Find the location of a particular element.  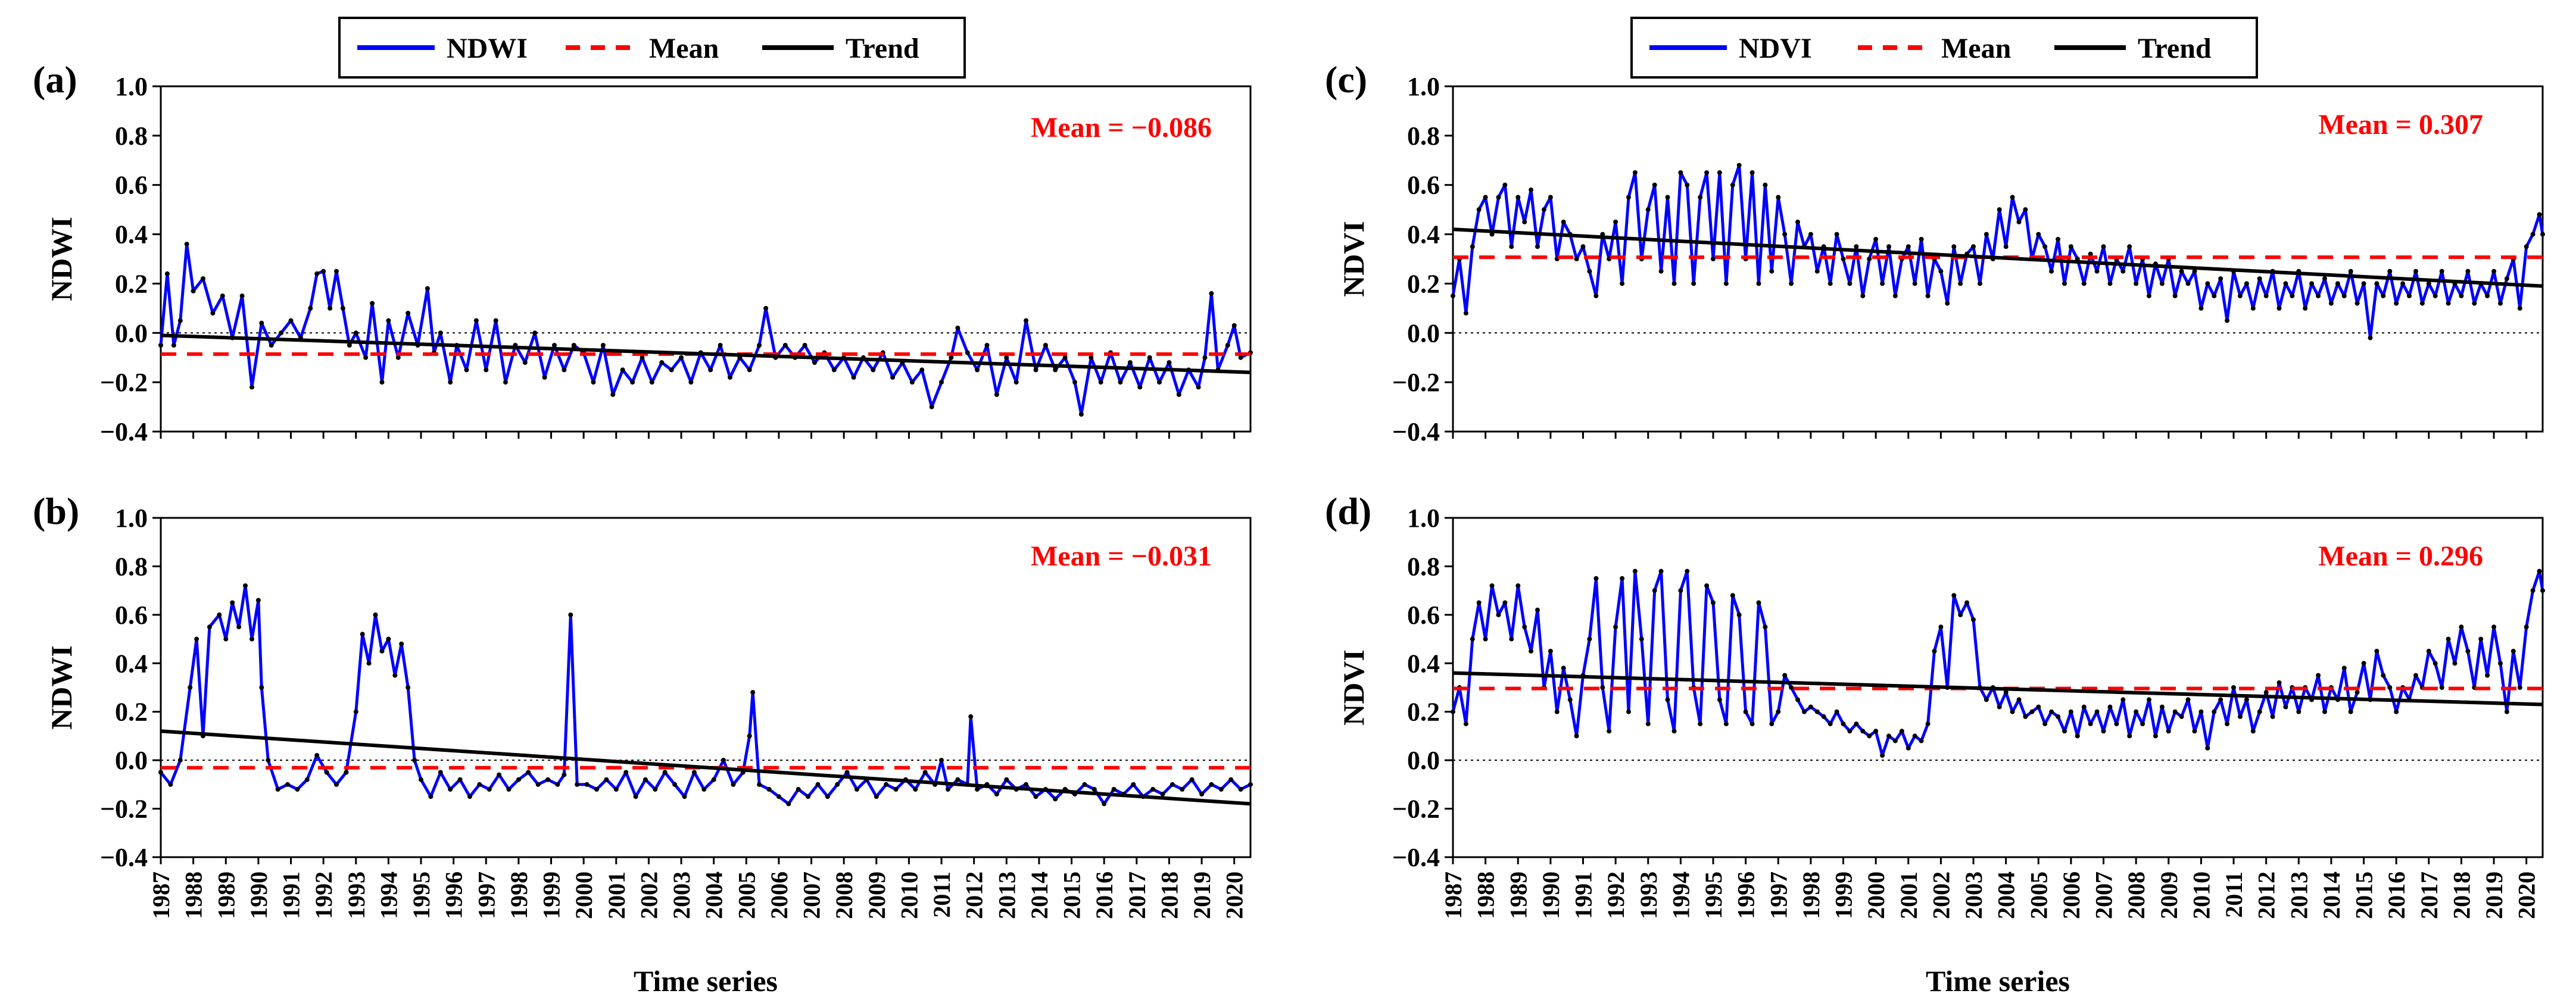

y-tick-label: 0.8 is located at coordinates (131, 566).